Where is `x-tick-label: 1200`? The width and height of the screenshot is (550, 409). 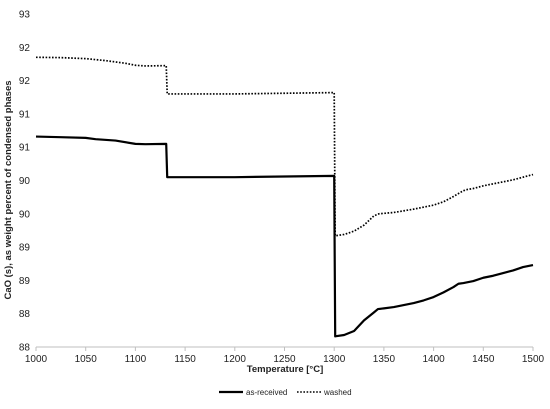
x-tick-label: 1200 is located at coordinates (235, 359).